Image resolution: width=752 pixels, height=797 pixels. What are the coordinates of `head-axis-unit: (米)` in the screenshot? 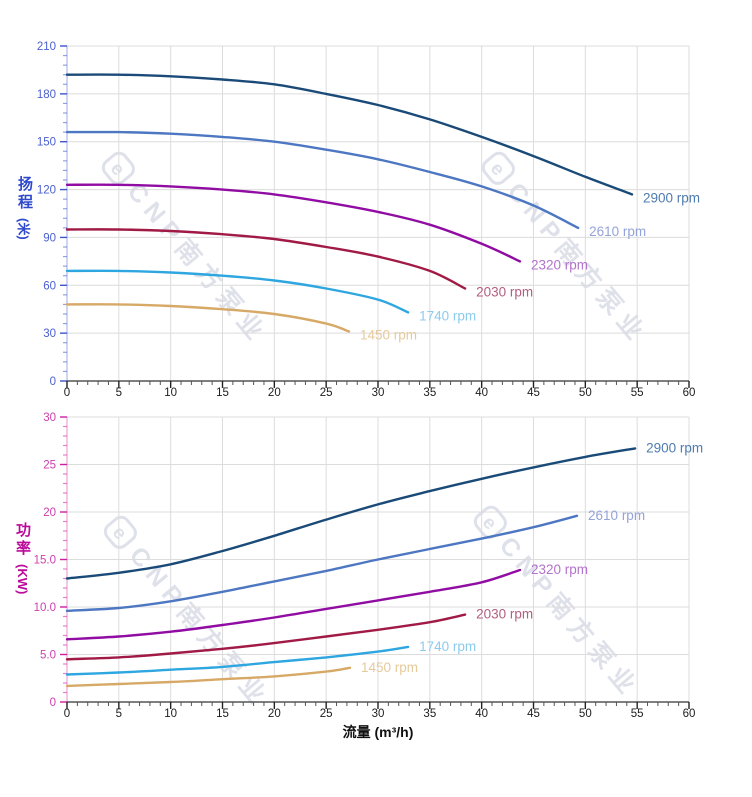 It's located at (23, 229).